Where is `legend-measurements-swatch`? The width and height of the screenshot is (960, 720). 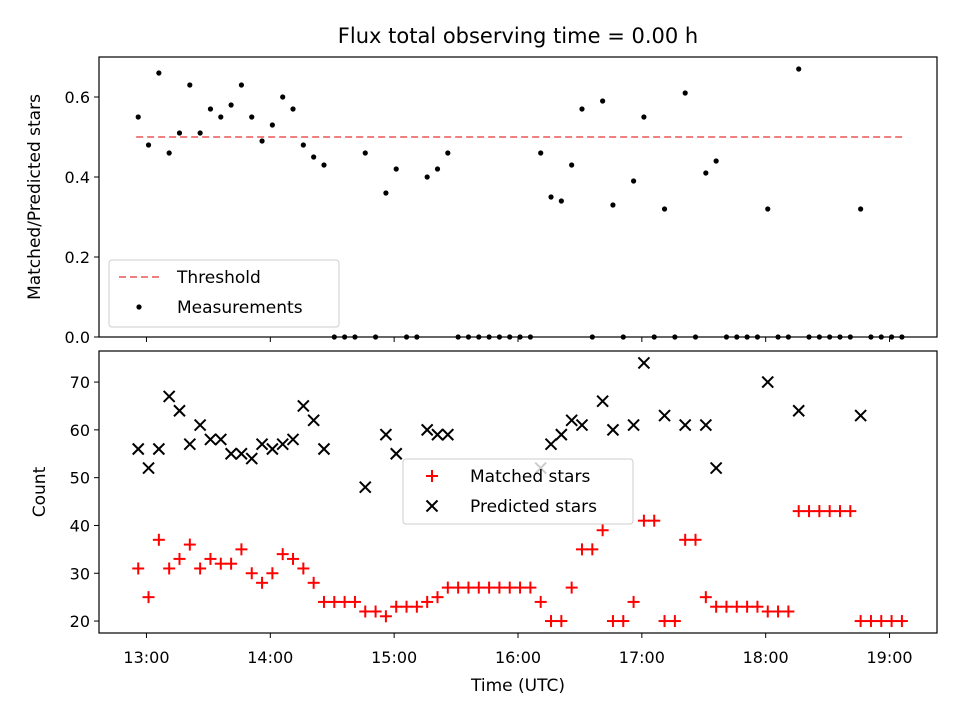
legend-measurements-swatch is located at coordinates (139, 307).